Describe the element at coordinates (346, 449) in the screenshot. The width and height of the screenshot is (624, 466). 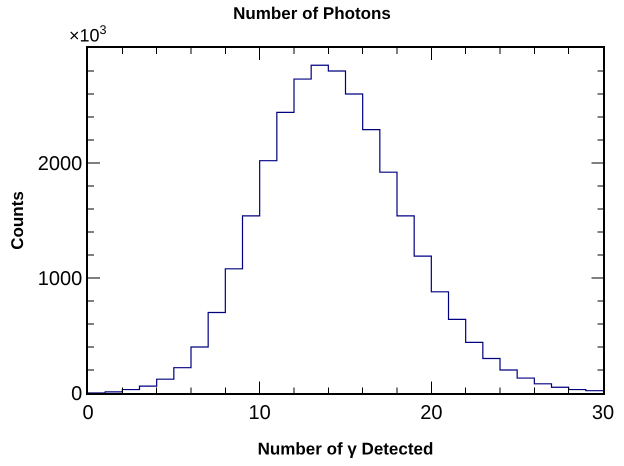
I see `x-axis-title: Number of γ Detected` at that location.